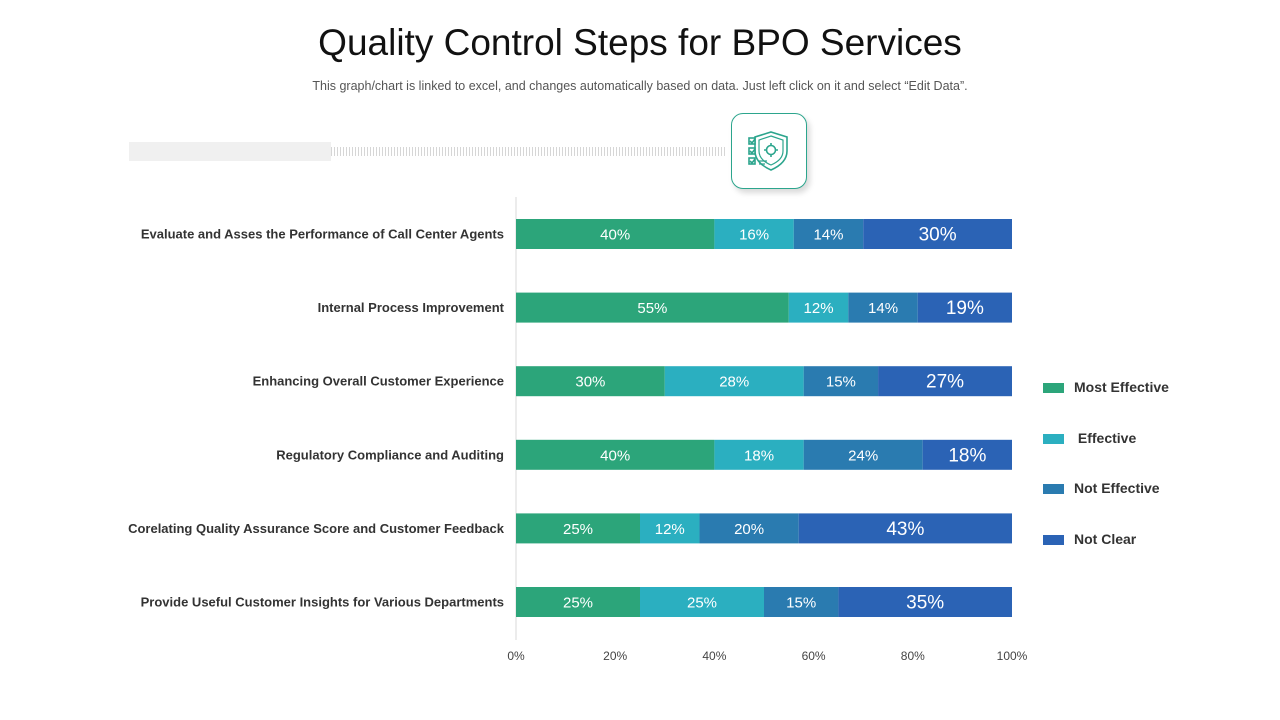 The width and height of the screenshot is (1280, 720). I want to click on icon-card, so click(769, 151).